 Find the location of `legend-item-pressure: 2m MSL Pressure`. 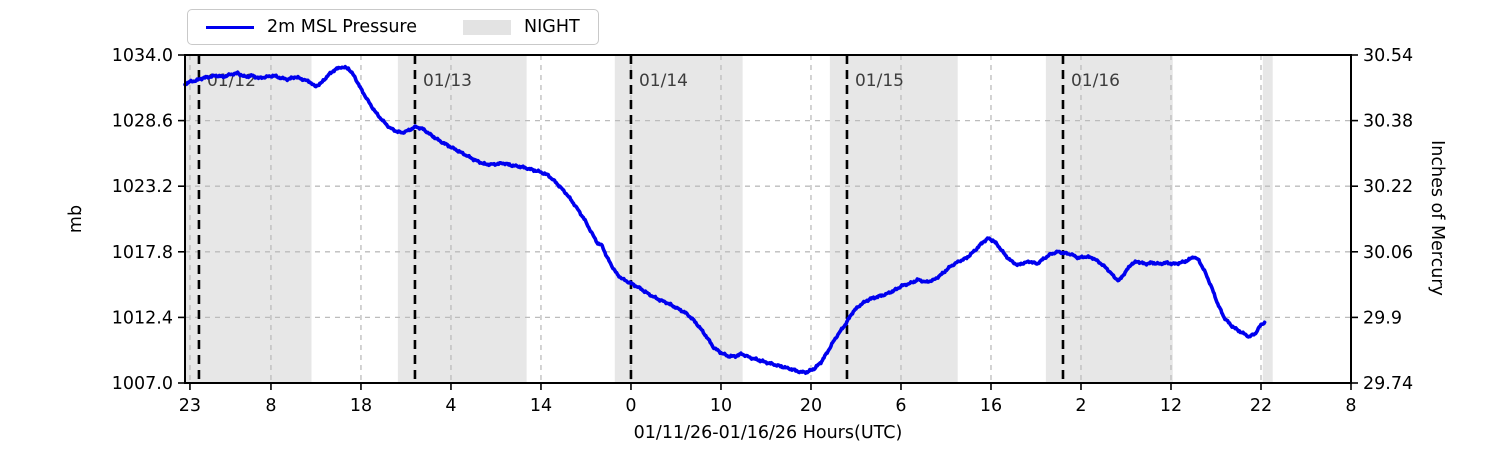

legend-item-pressure: 2m MSL Pressure is located at coordinates (311, 27).